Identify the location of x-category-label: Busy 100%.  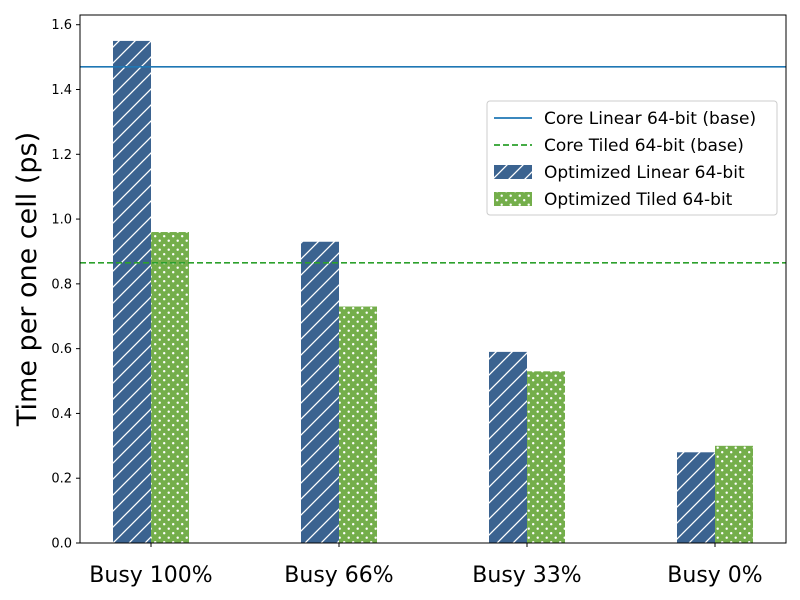
(150, 575).